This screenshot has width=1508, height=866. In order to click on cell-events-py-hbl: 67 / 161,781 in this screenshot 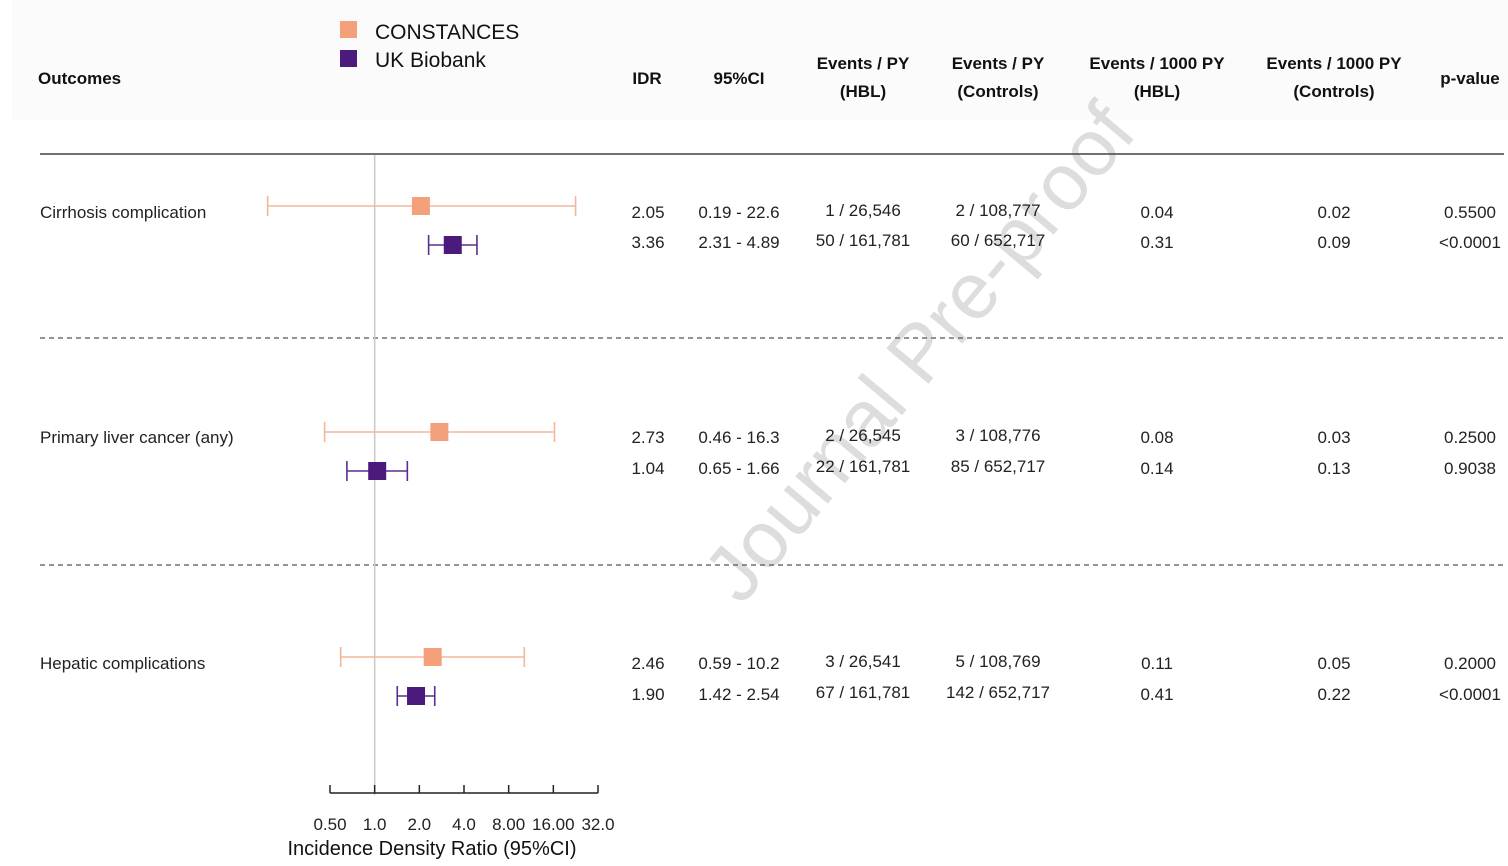, I will do `click(863, 692)`.